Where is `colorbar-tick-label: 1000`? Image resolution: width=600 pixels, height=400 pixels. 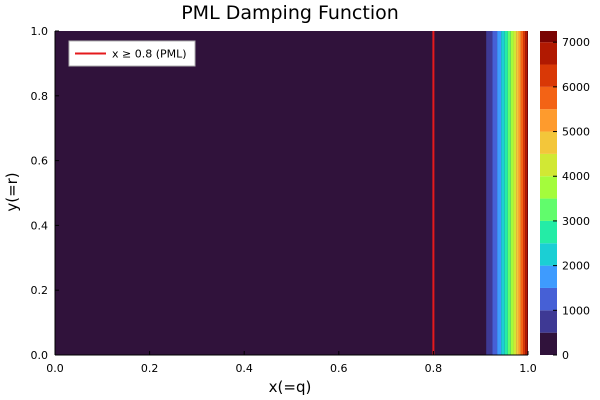 colorbar-tick-label: 1000 is located at coordinates (576, 310).